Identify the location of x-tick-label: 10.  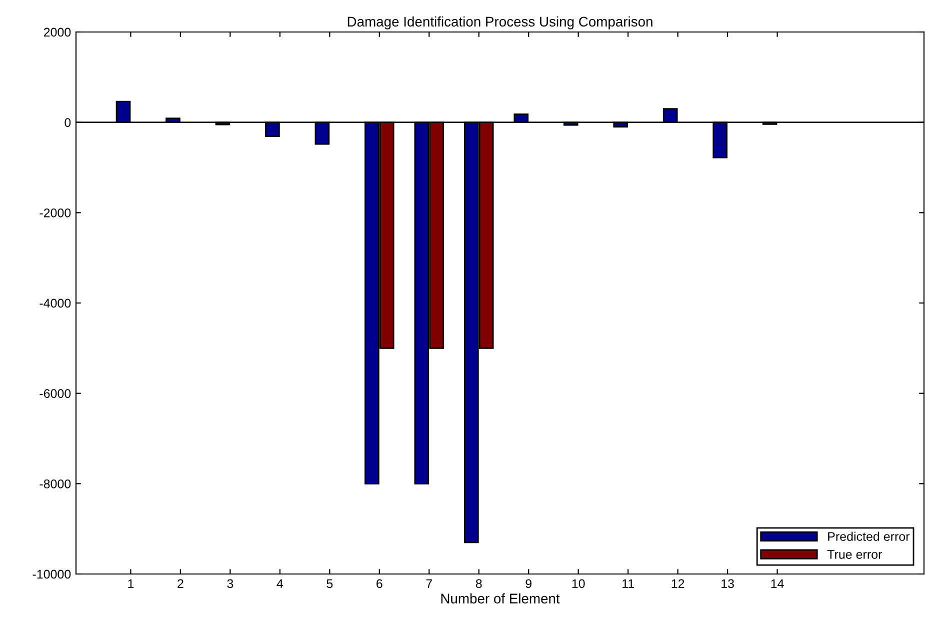
(578, 583).